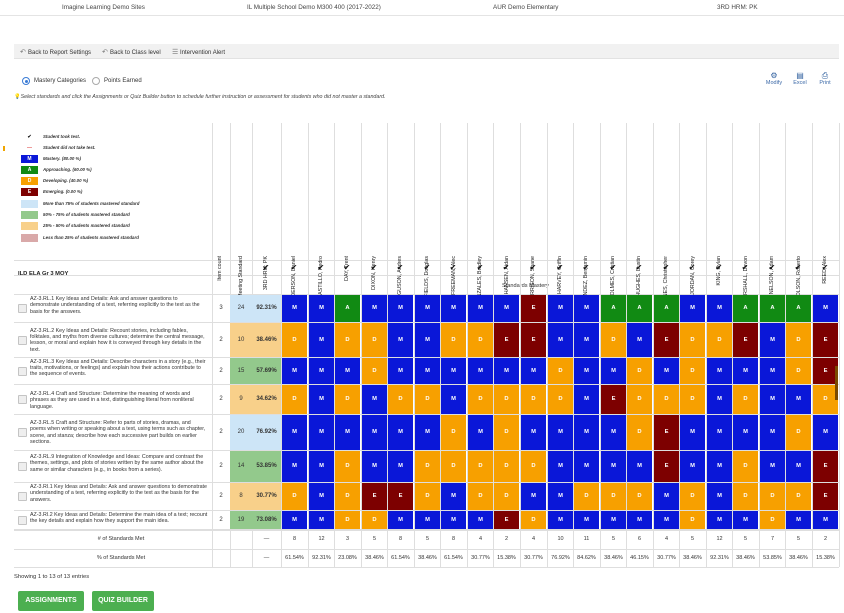  I want to click on points-earned-radio, so click(96, 81).